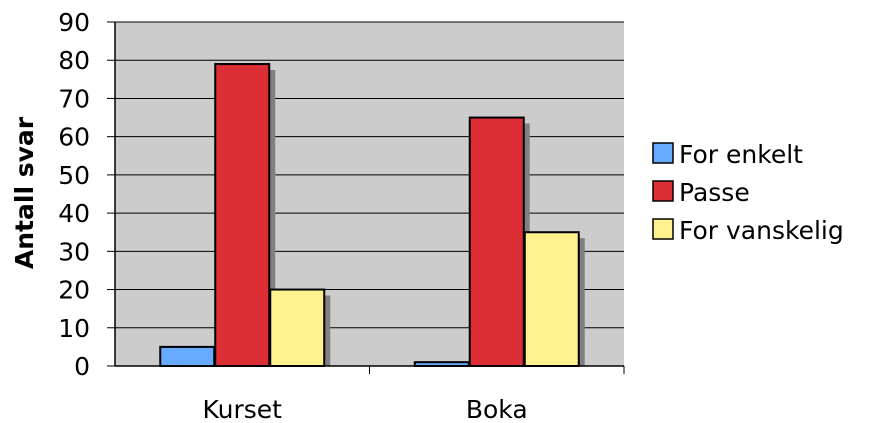 Image resolution: width=889 pixels, height=423 pixels. Describe the element at coordinates (74, 60) in the screenshot. I see `y-tick-label: 80` at that location.